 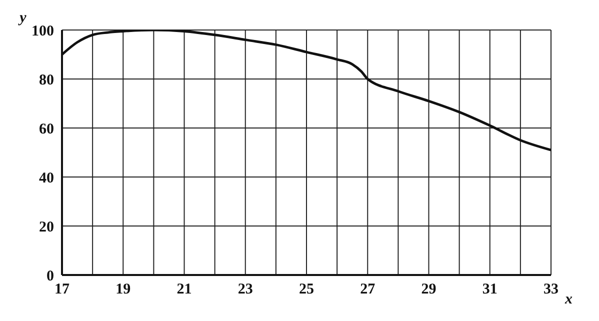 I want to click on x-tick-label: 17, so click(x=62, y=290).